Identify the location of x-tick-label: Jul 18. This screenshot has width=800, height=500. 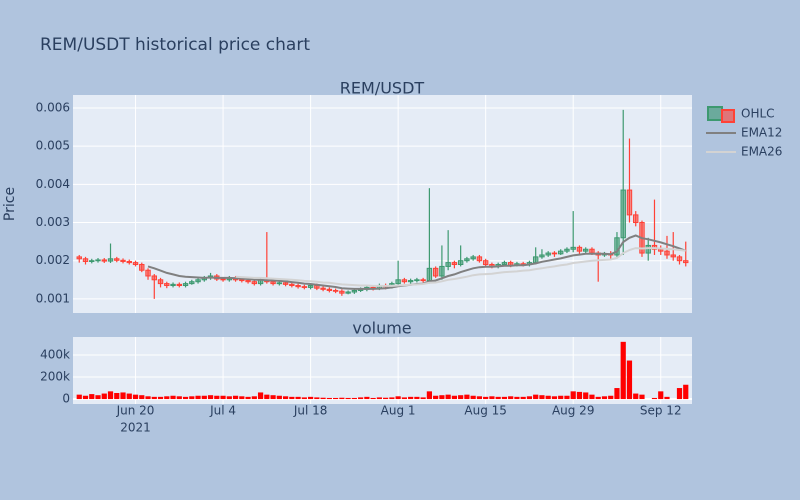
(310, 411).